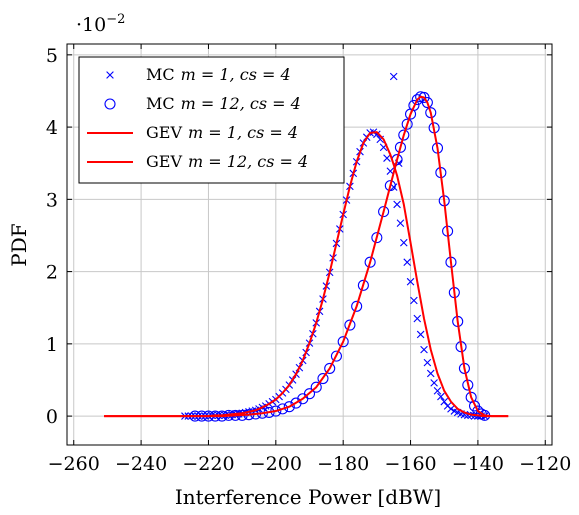  What do you see at coordinates (52, 200) in the screenshot?
I see `y-tick-label-3: 3` at bounding box center [52, 200].